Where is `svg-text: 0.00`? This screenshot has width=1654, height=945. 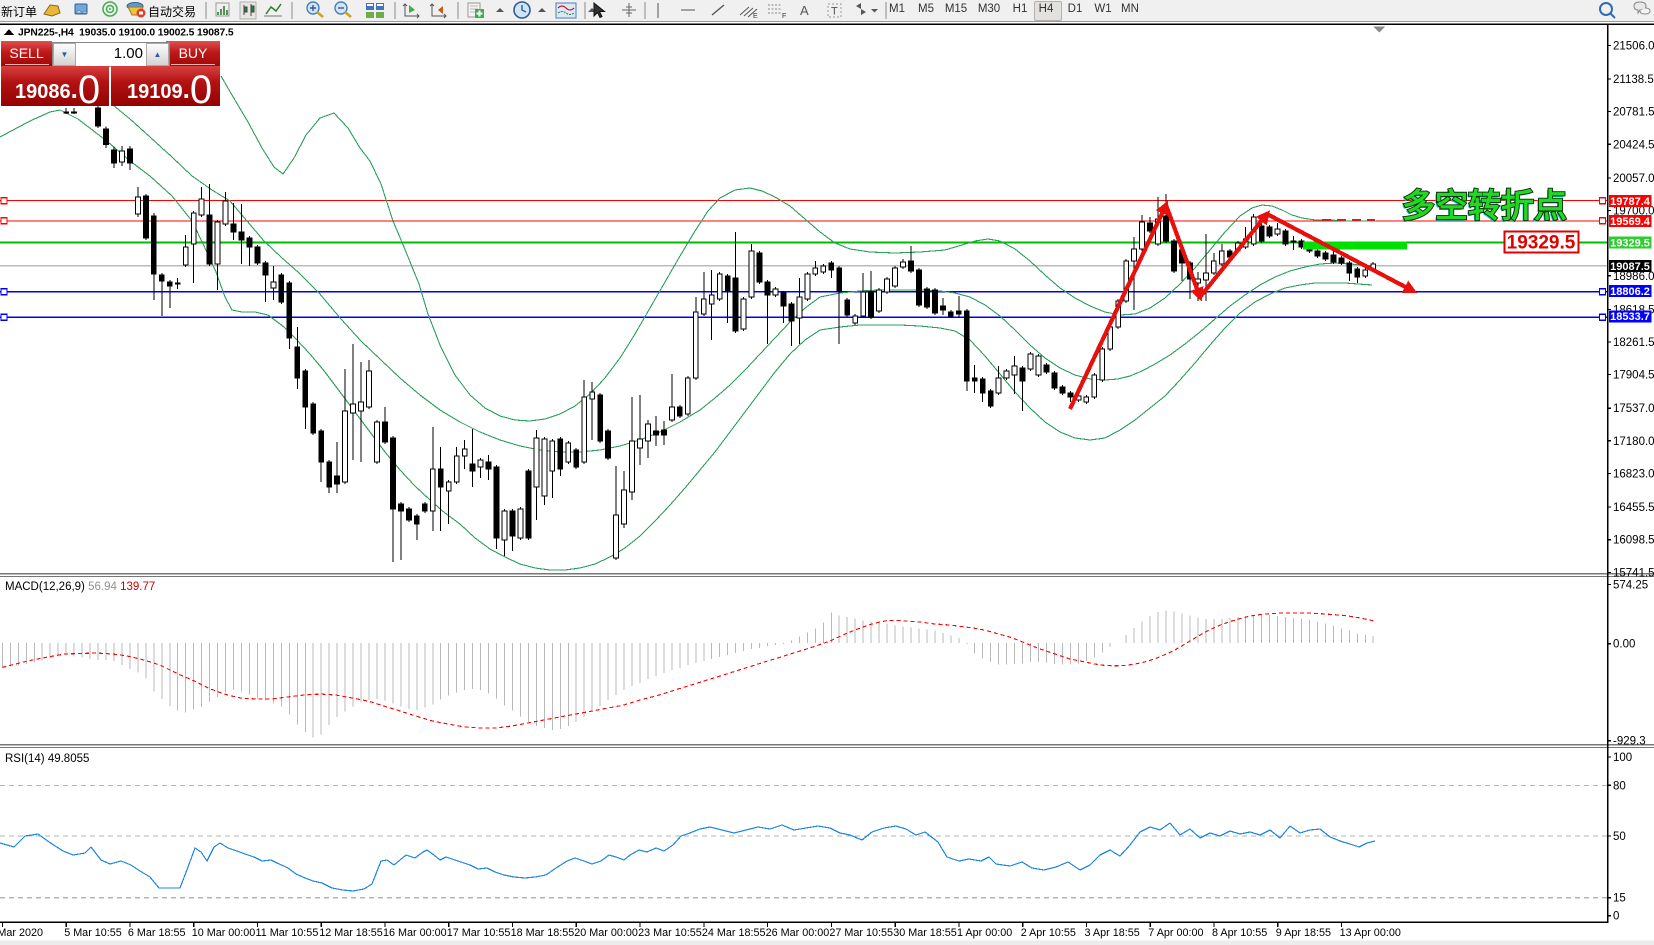 svg-text: 0.00 is located at coordinates (1624, 645).